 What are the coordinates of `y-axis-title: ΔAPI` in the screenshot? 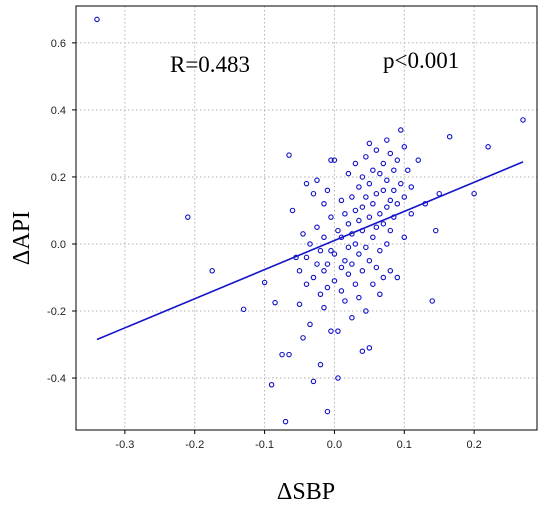 It's located at (22, 238).